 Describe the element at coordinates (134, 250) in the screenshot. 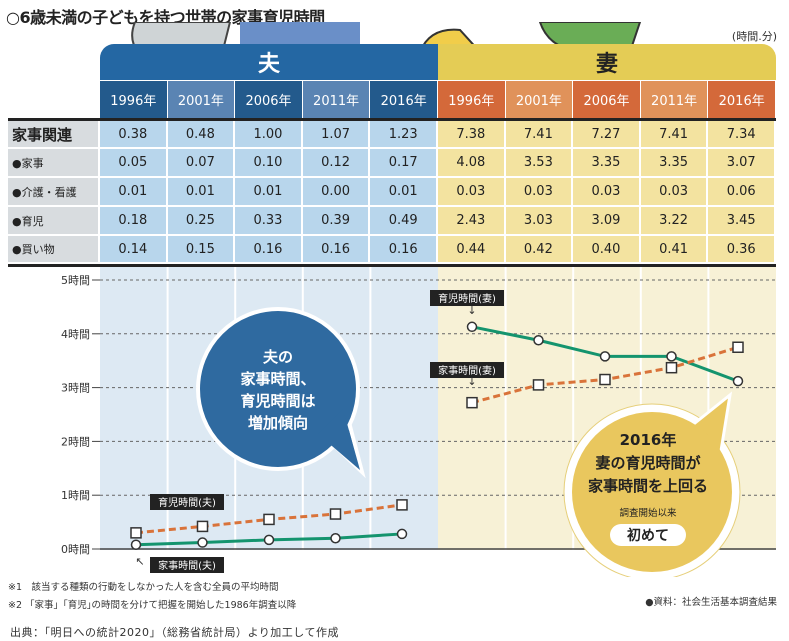

I see `husband-cell: 0.14` at that location.